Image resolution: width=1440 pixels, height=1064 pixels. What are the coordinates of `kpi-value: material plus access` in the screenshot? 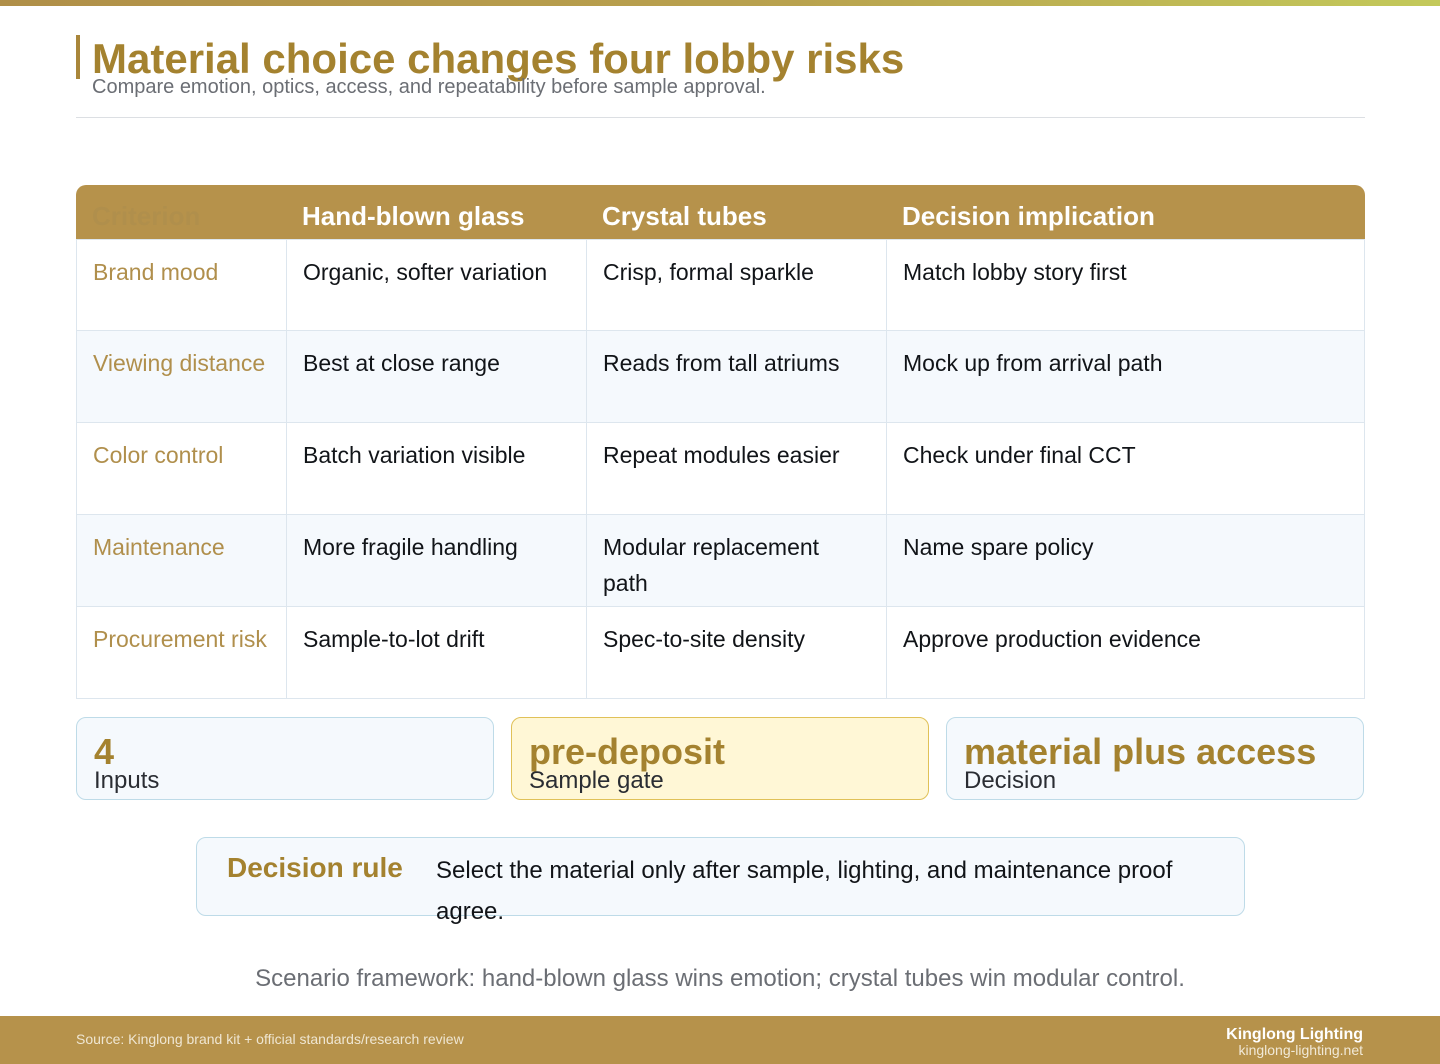 It's located at (1140, 751).